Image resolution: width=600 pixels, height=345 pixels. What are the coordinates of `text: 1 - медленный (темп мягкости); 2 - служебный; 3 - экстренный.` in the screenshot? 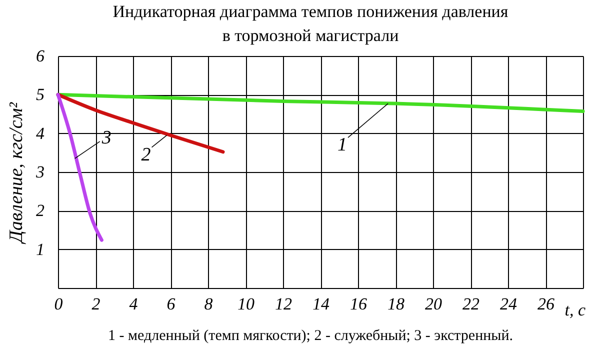 It's located at (310, 336).